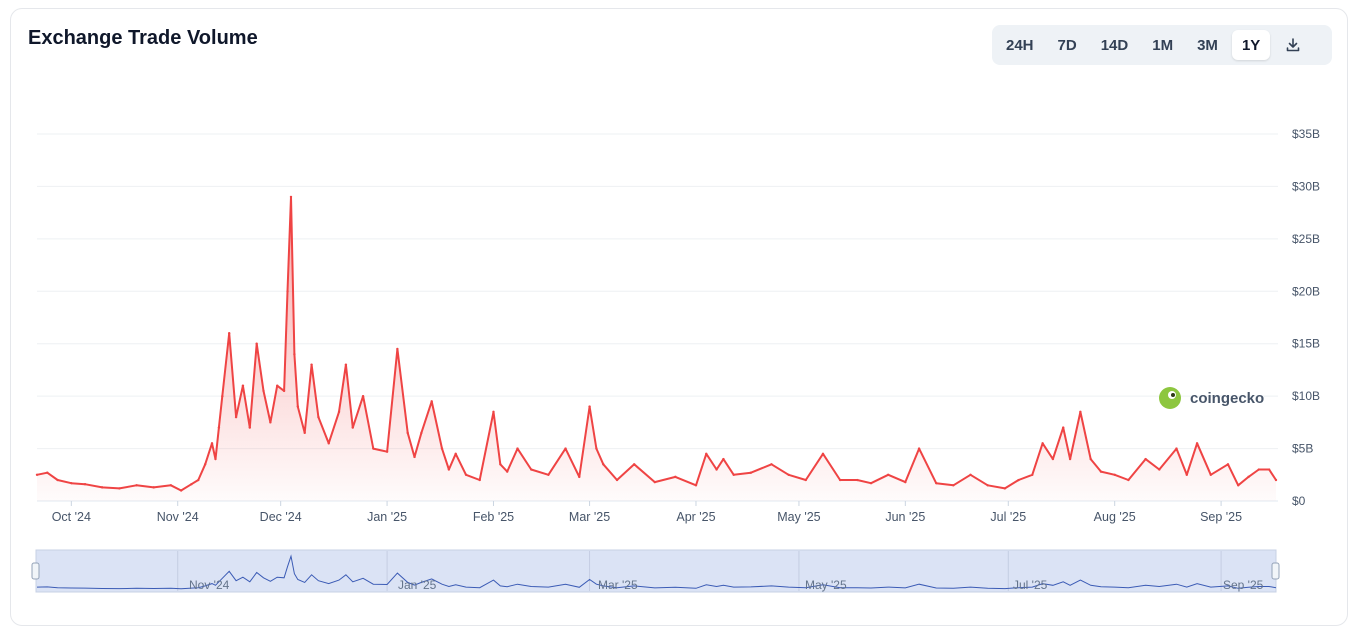 Image resolution: width=1369 pixels, height=640 pixels. What do you see at coordinates (1008, 517) in the screenshot?
I see `x-tick-label: Jul '25` at bounding box center [1008, 517].